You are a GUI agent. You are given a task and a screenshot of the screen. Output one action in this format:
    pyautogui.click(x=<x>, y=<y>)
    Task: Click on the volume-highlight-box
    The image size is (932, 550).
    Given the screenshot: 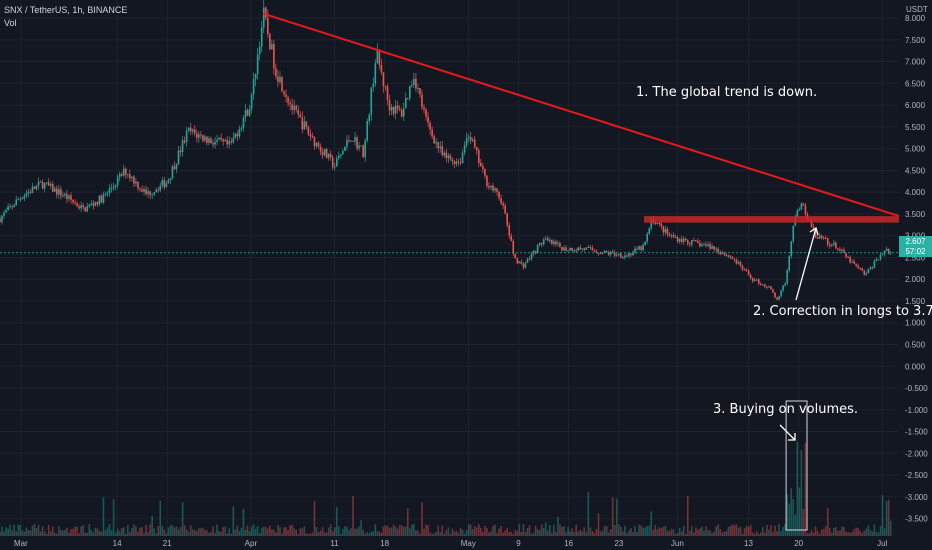 What is the action you would take?
    pyautogui.click(x=796, y=465)
    